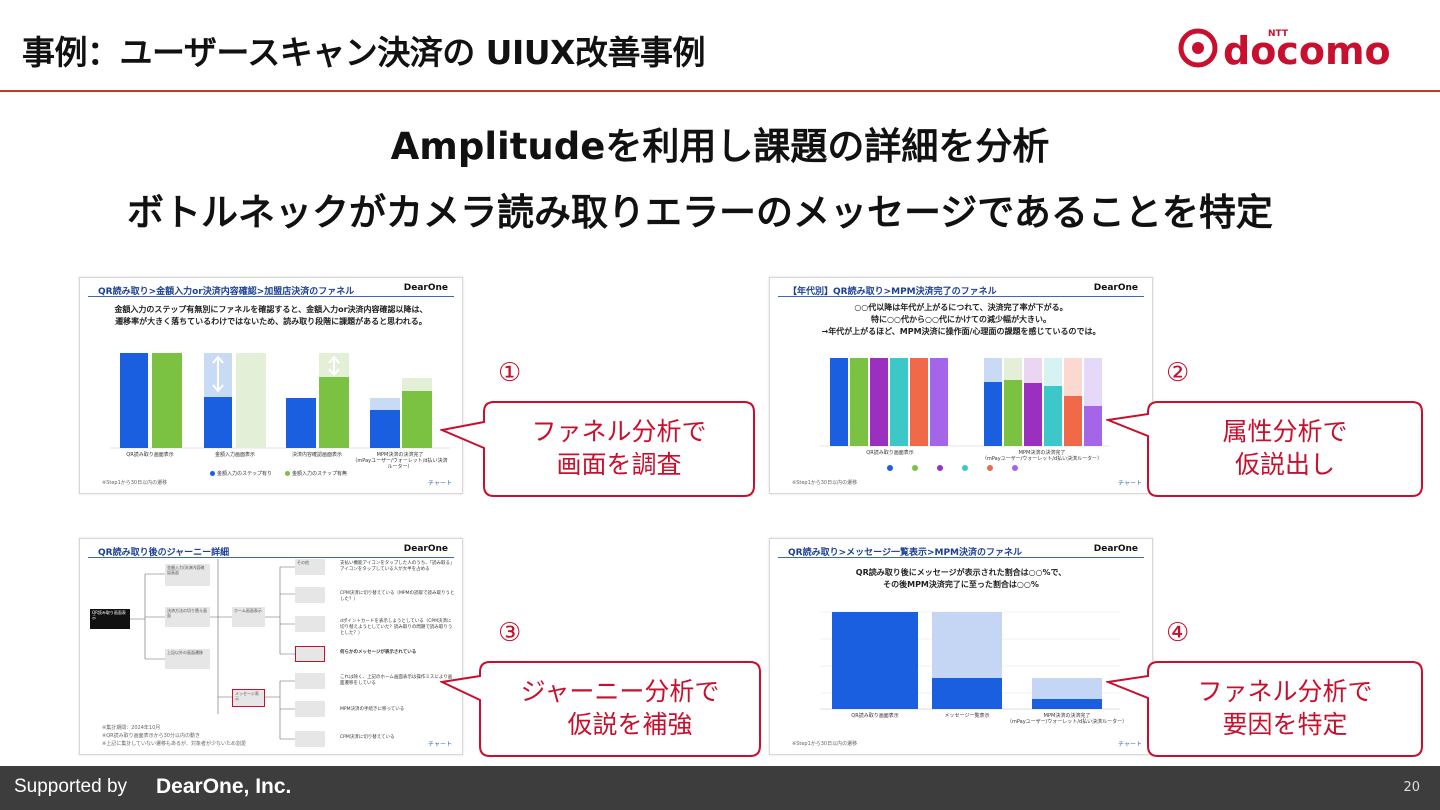 The height and width of the screenshot is (810, 1440). Describe the element at coordinates (967, 716) in the screenshot. I see `axis-label: メッセージ一覧表示` at that location.